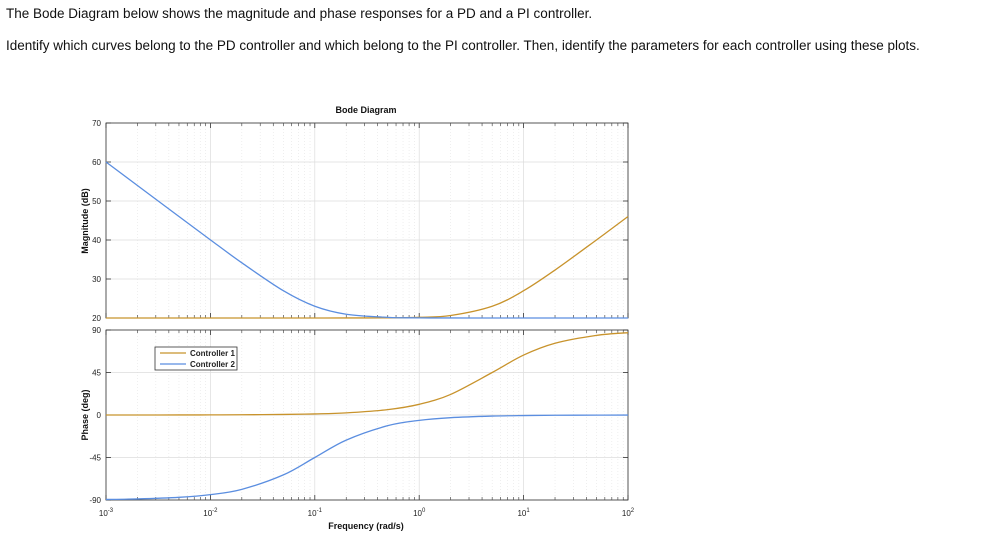 The height and width of the screenshot is (538, 1000). Describe the element at coordinates (96, 240) in the screenshot. I see `magnitude-y-tick-label: 40` at that location.